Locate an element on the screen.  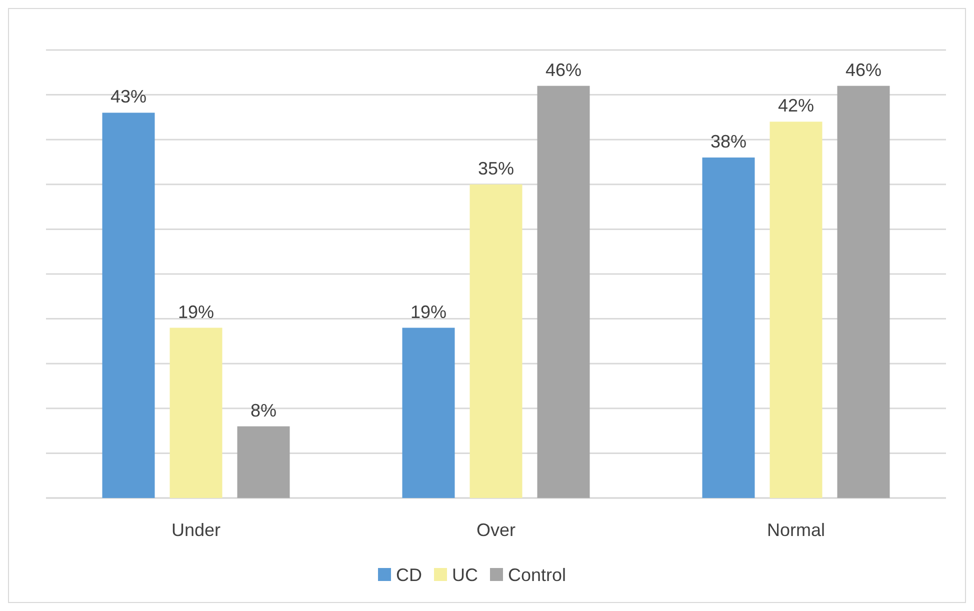
data-label: 8% is located at coordinates (263, 410).